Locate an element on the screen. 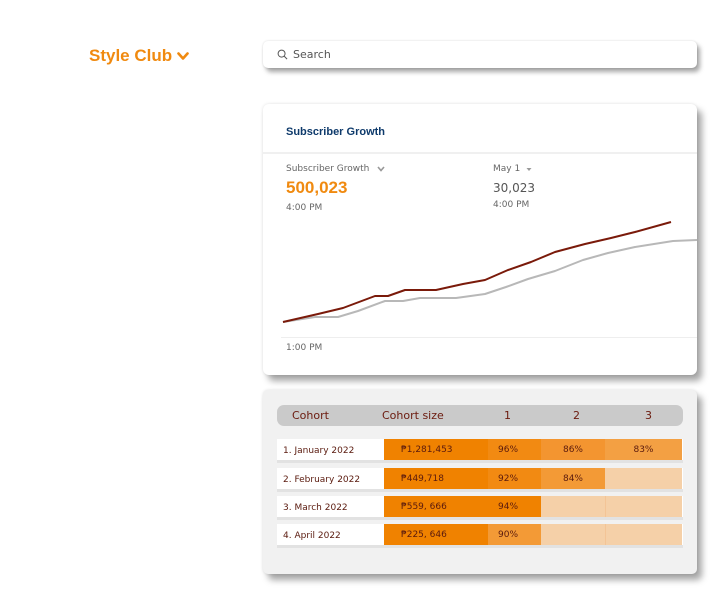 This screenshot has width=728, height=615. metric-primary: Subscriber Growth 500,023 4:00 PM is located at coordinates (335, 188).